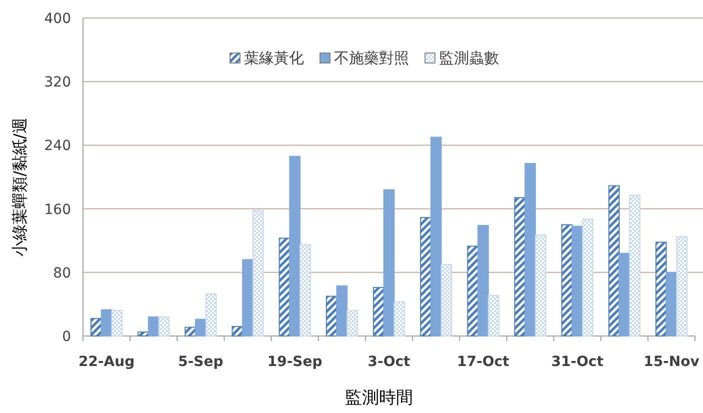  What do you see at coordinates (371, 58) in the screenshot?
I see `legend-label: 不施藥對照` at bounding box center [371, 58].